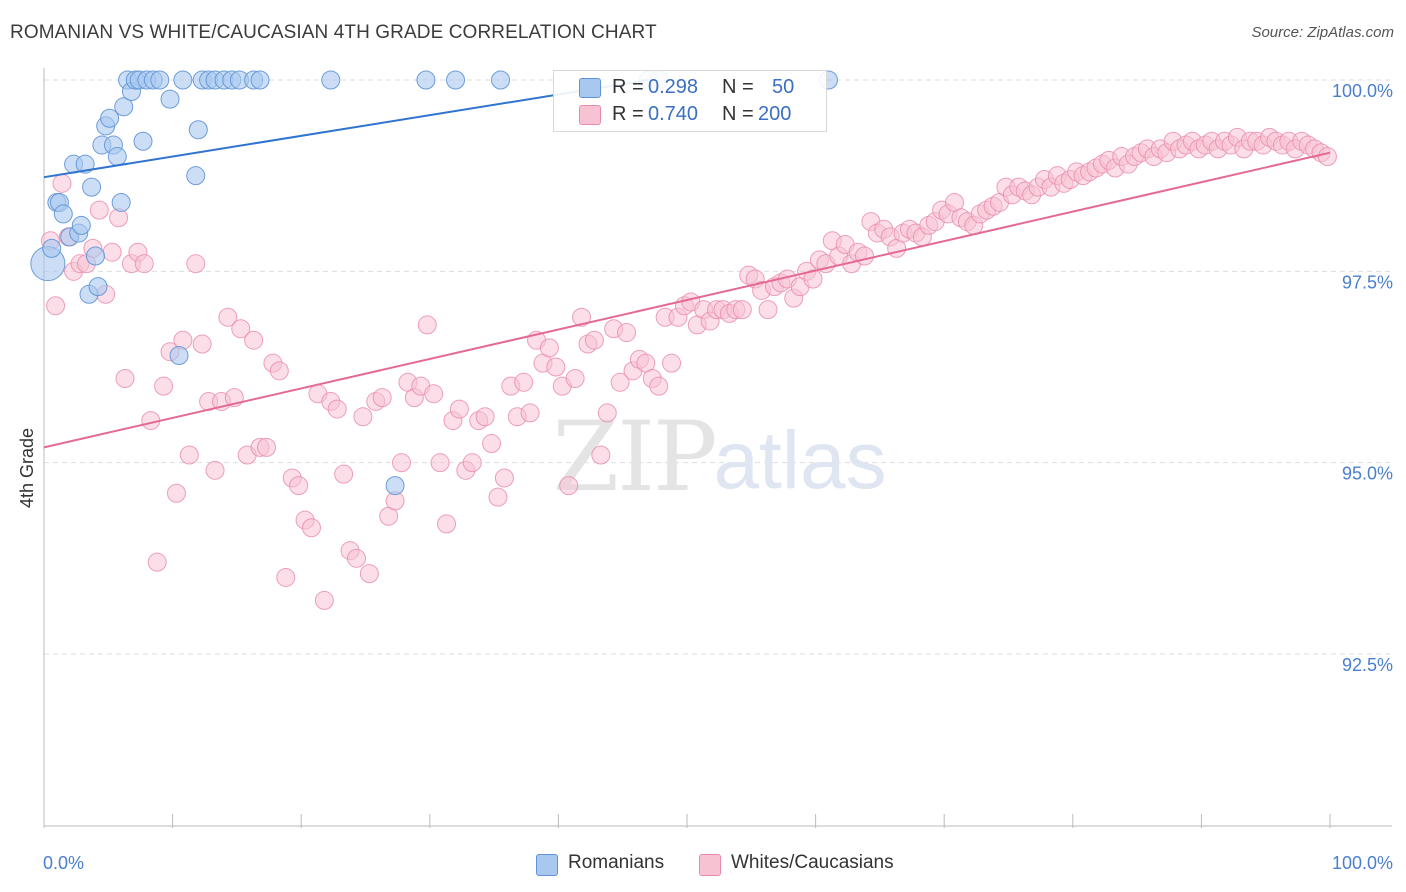 This screenshot has height=892, width=1406. I want to click on watermark-zip: ZIP, so click(633, 457).